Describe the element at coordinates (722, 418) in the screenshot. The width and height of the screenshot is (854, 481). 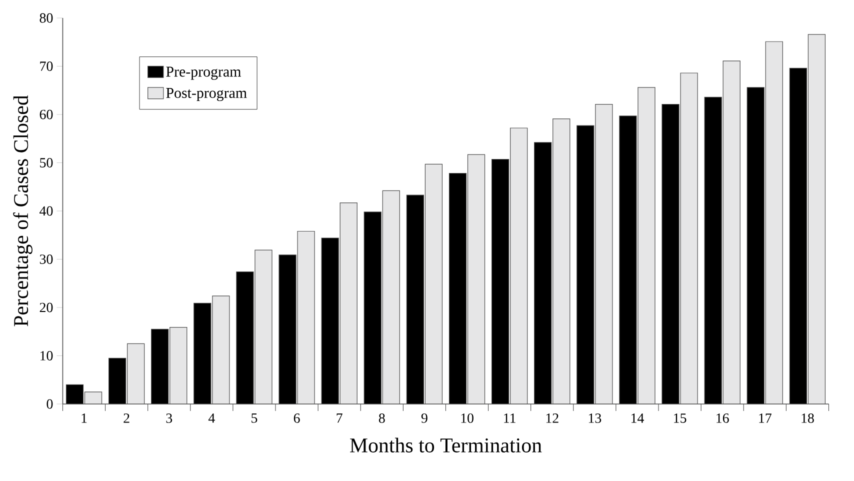
I see `x-tick-label: 16` at that location.